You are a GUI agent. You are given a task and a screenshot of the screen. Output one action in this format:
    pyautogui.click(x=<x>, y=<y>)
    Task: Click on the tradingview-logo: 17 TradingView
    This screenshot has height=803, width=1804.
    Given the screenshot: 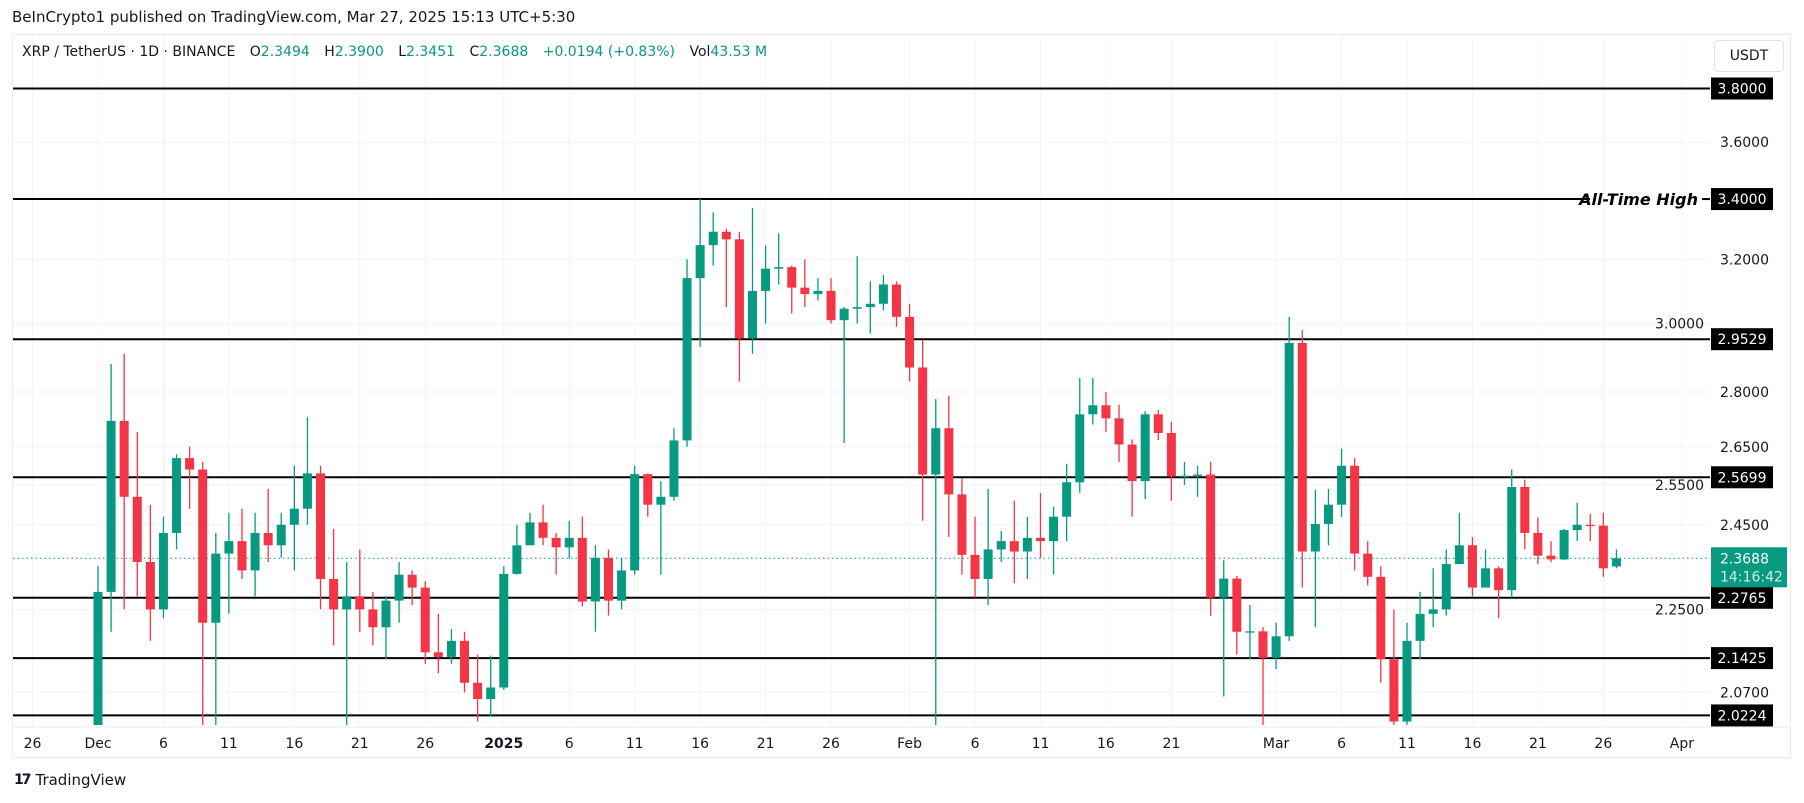 What is the action you would take?
    pyautogui.click(x=70, y=780)
    